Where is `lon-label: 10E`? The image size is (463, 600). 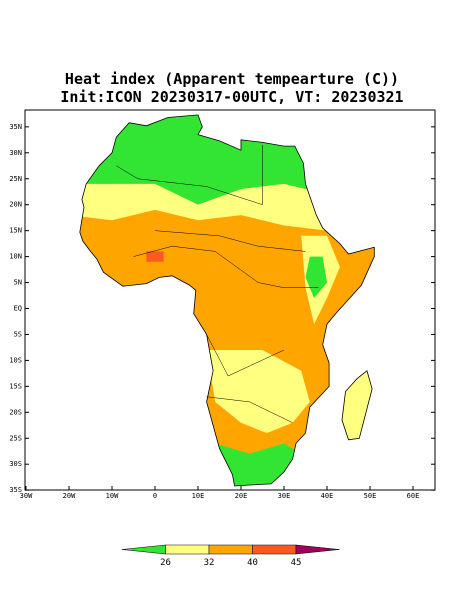
lon-label: 10E is located at coordinates (198, 496).